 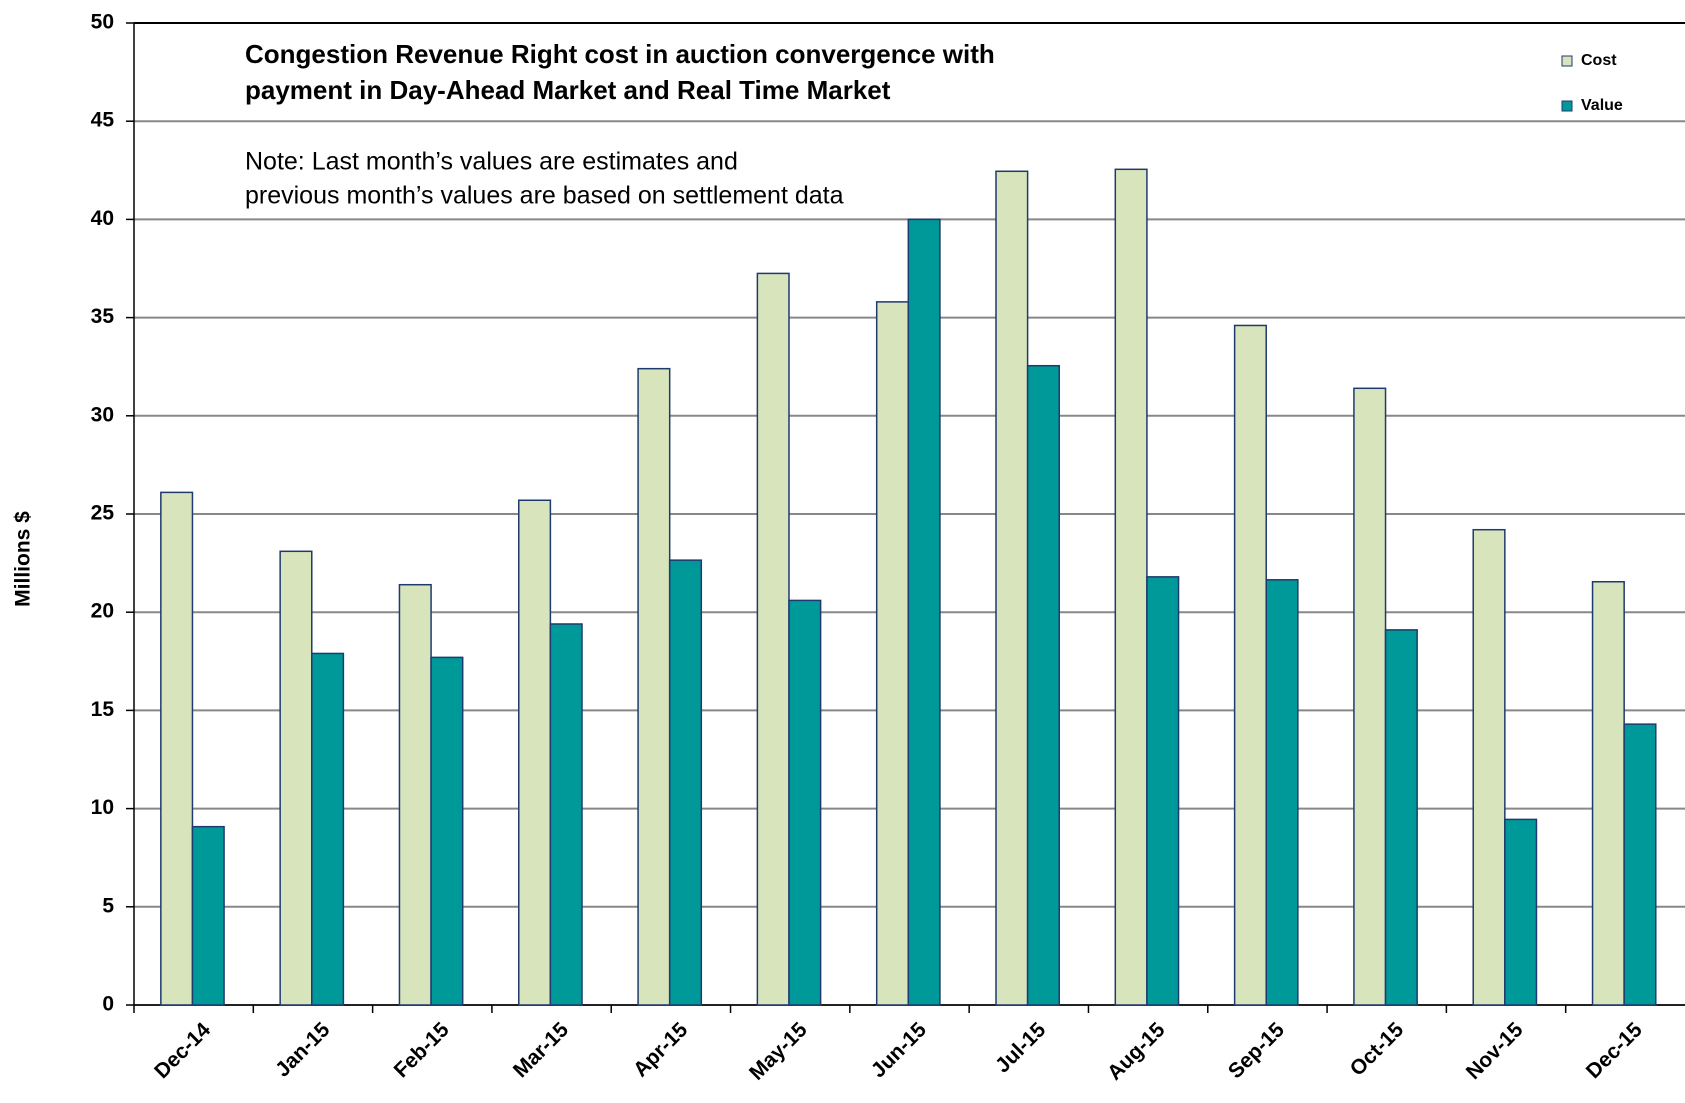 What do you see at coordinates (1602, 105) in the screenshot?
I see `legend-label: Value` at bounding box center [1602, 105].